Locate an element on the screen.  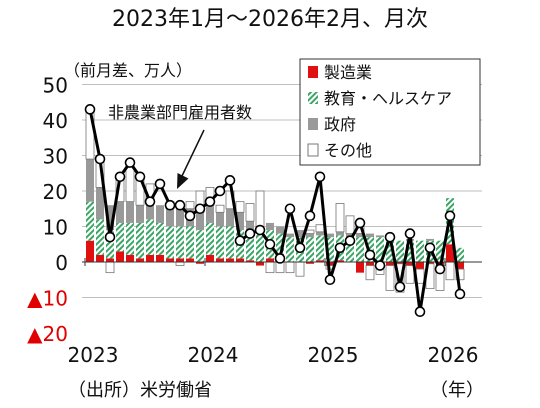
annotation-arrow-line is located at coordinates (193, 153).